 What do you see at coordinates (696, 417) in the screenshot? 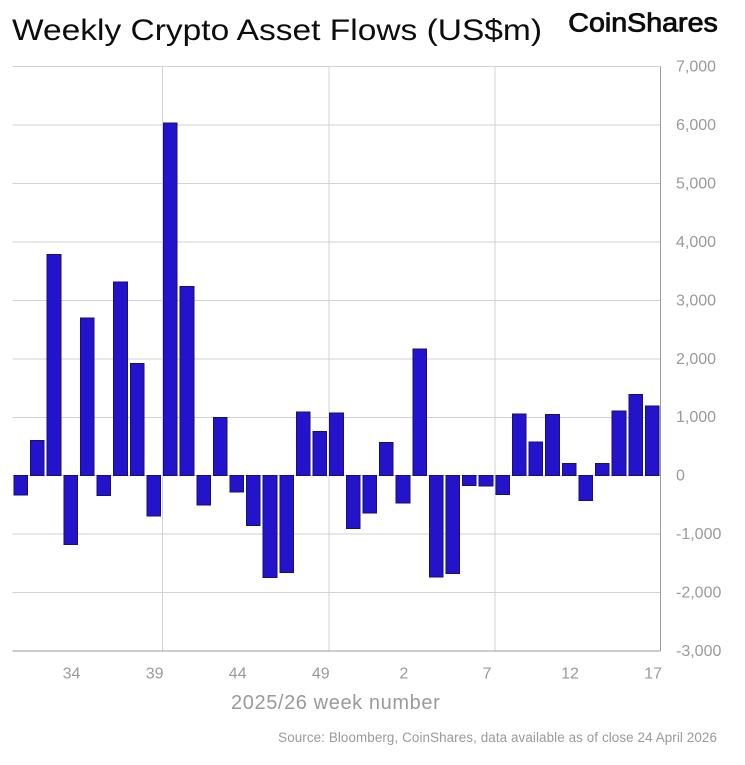
I see `svg-text: 1,000` at bounding box center [696, 417].